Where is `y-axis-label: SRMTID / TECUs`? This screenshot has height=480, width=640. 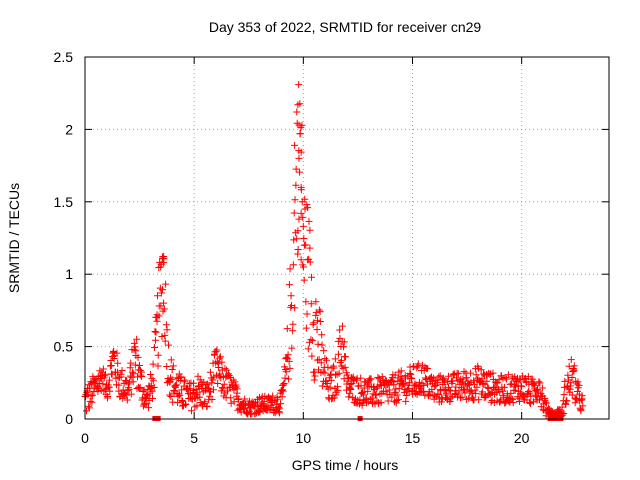 y-axis-label: SRMTID / TECUs is located at coordinates (14, 238).